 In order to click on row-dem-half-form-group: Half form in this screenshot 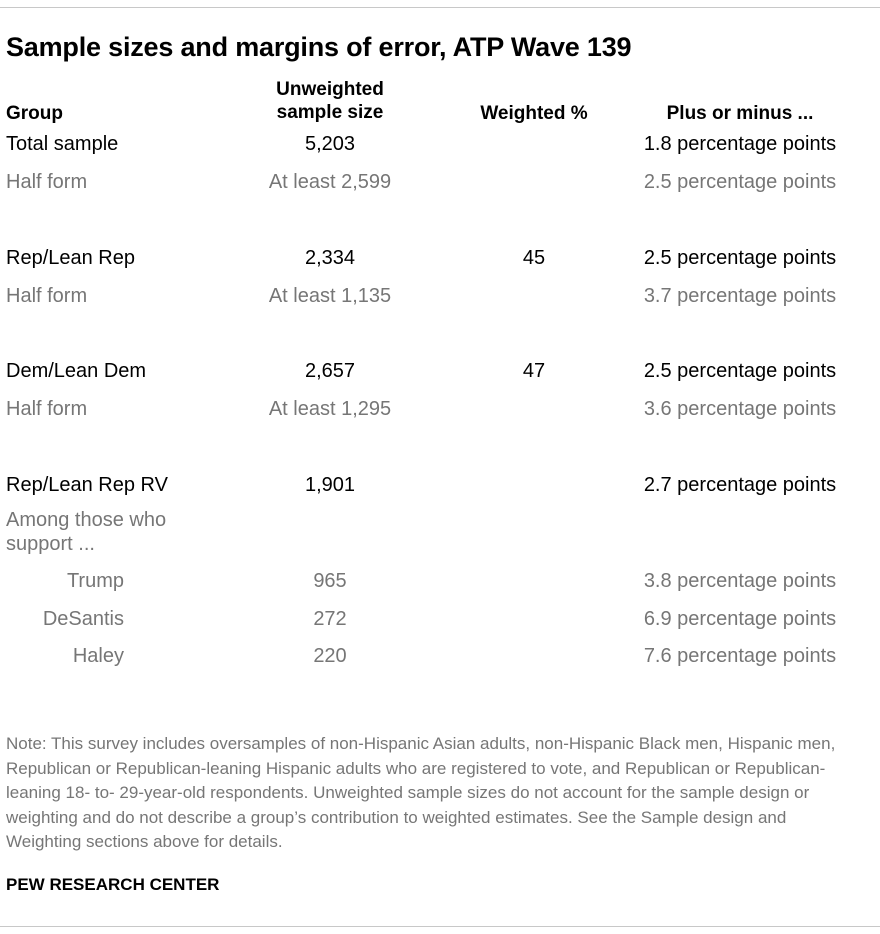, I will do `click(47, 409)`.